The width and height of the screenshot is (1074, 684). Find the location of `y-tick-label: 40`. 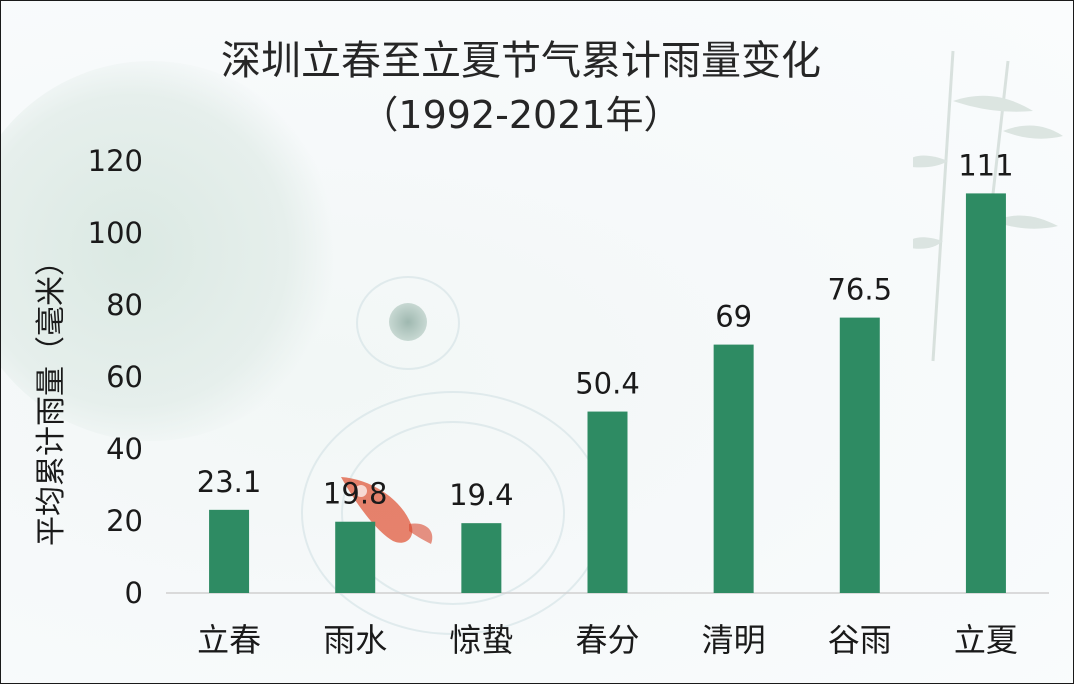

y-tick-label: 40 is located at coordinates (124, 449).